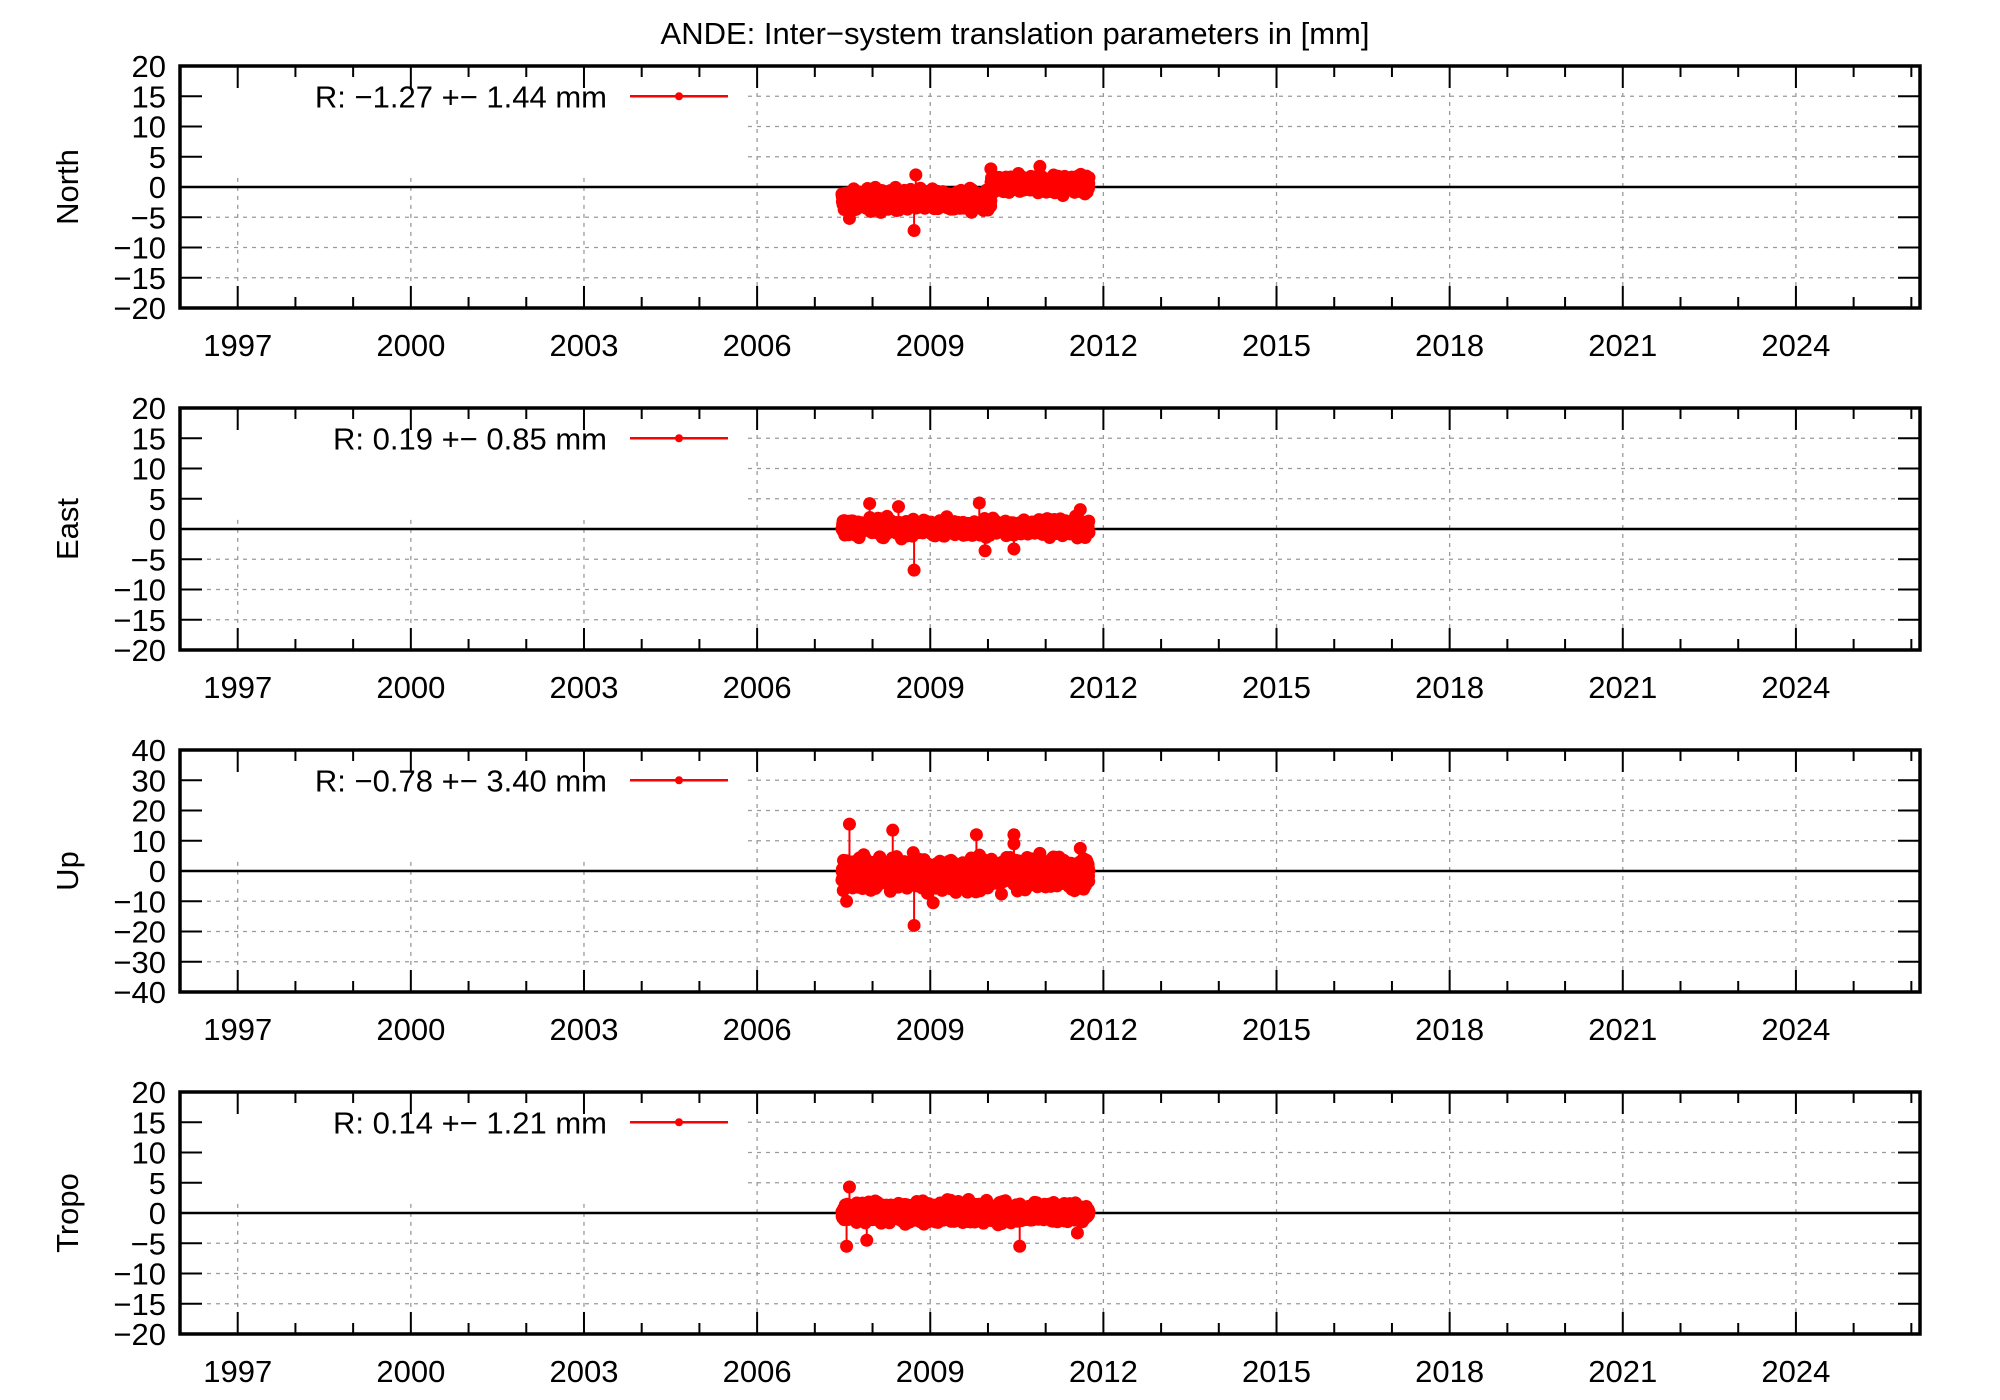 This screenshot has height=1400, width=2000. I want to click on y-tick-label: 40, so click(149, 750).